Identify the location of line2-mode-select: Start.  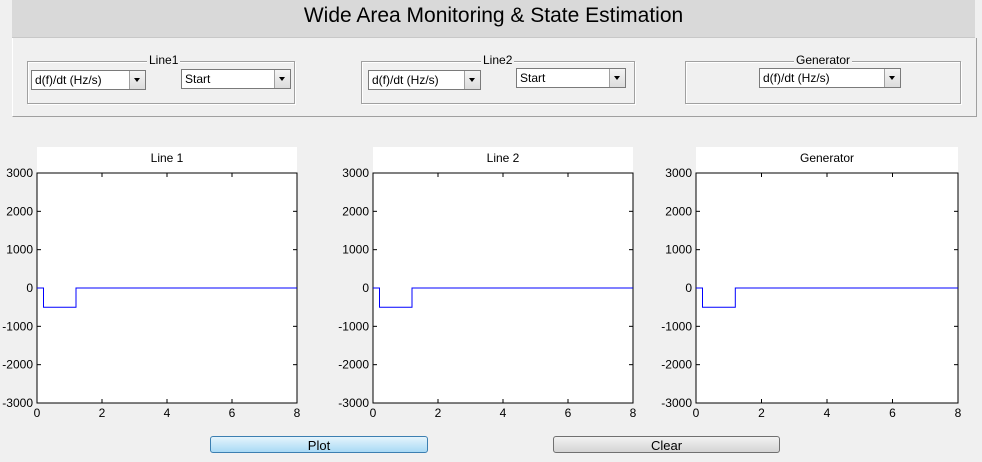
(571, 78).